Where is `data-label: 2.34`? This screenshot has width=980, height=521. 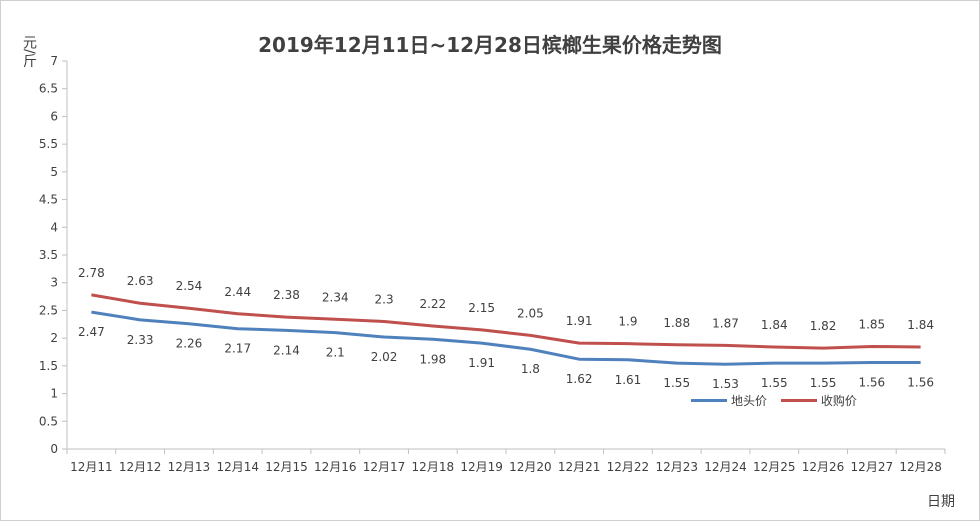
data-label: 2.34 is located at coordinates (335, 297).